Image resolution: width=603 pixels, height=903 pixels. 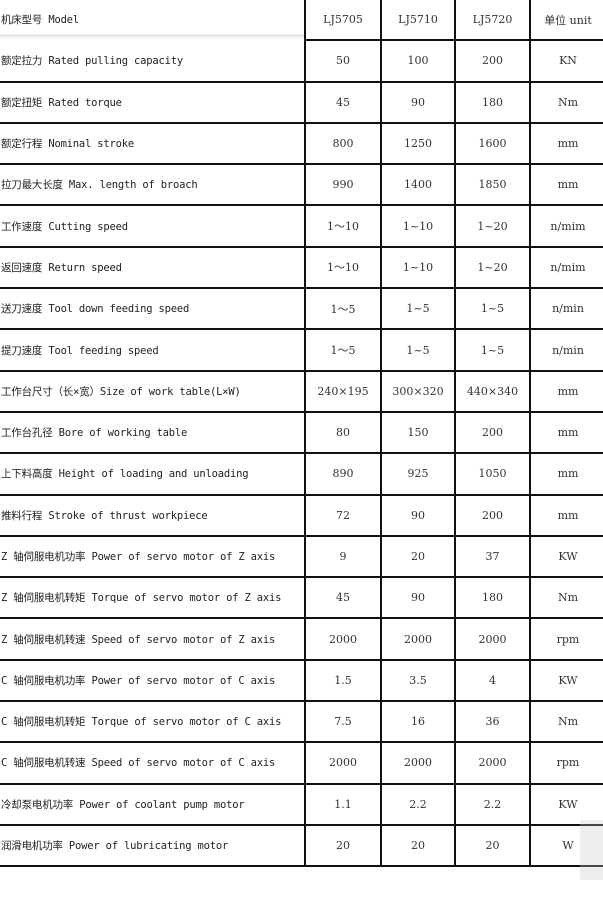 What do you see at coordinates (343, 309) in the screenshot?
I see `value-cell: 1～5` at bounding box center [343, 309].